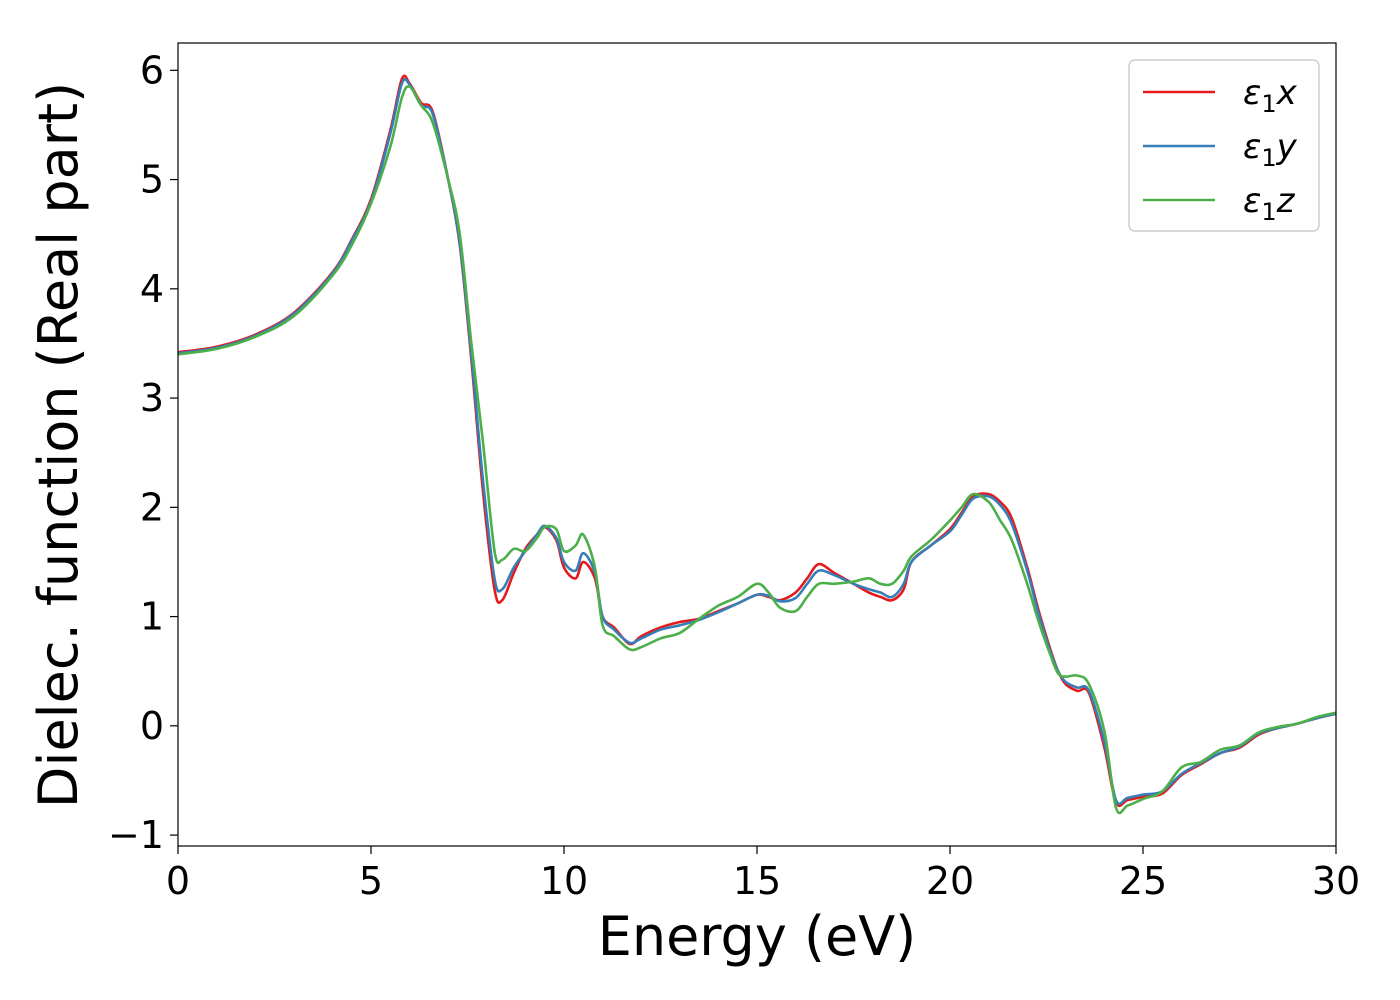 The width and height of the screenshot is (1400, 1000). I want to click on legend-label: ε1z, so click(1269, 203).